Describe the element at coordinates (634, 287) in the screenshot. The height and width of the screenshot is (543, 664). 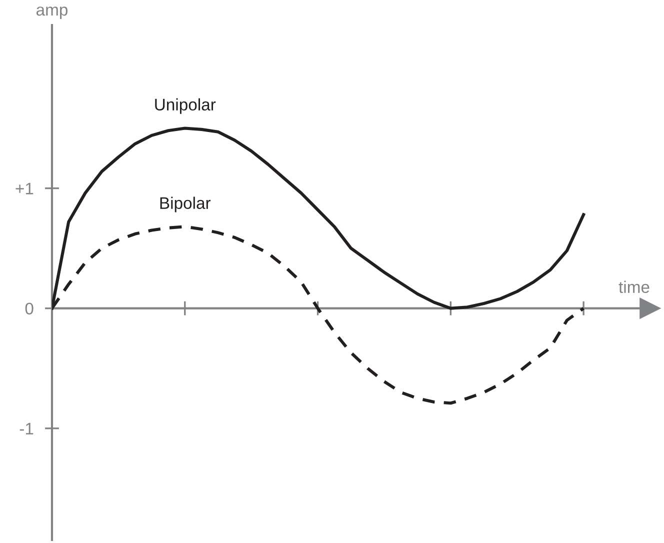
I see `x-axis-title: time` at that location.